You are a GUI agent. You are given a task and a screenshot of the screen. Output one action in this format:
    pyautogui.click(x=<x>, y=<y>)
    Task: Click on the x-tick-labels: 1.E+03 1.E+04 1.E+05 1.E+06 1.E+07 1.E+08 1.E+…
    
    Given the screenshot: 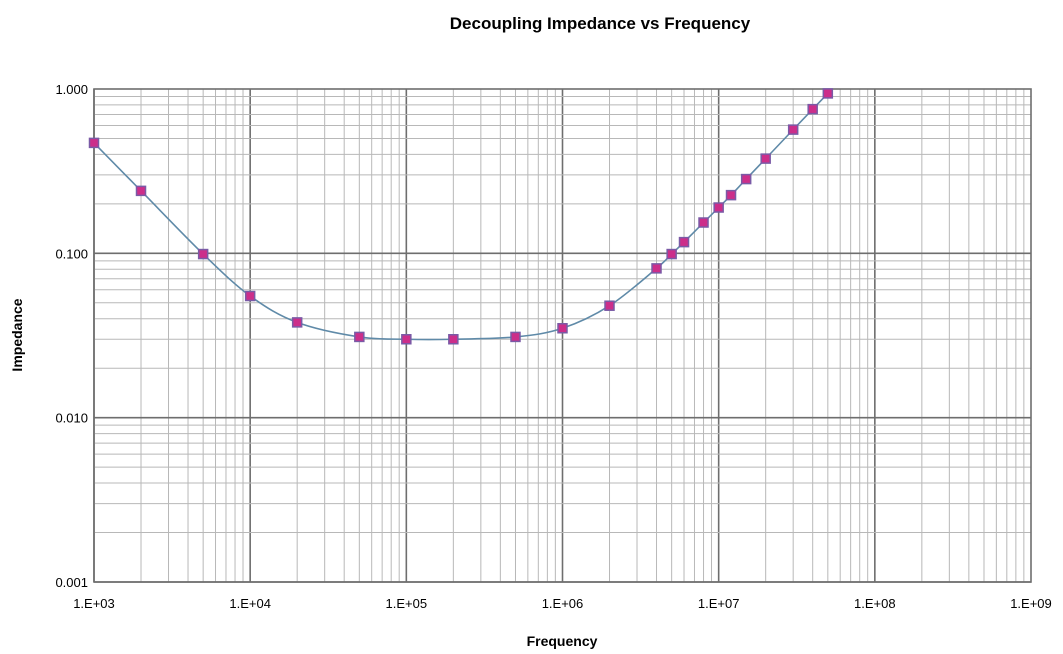 What is the action you would take?
    pyautogui.click(x=562, y=603)
    